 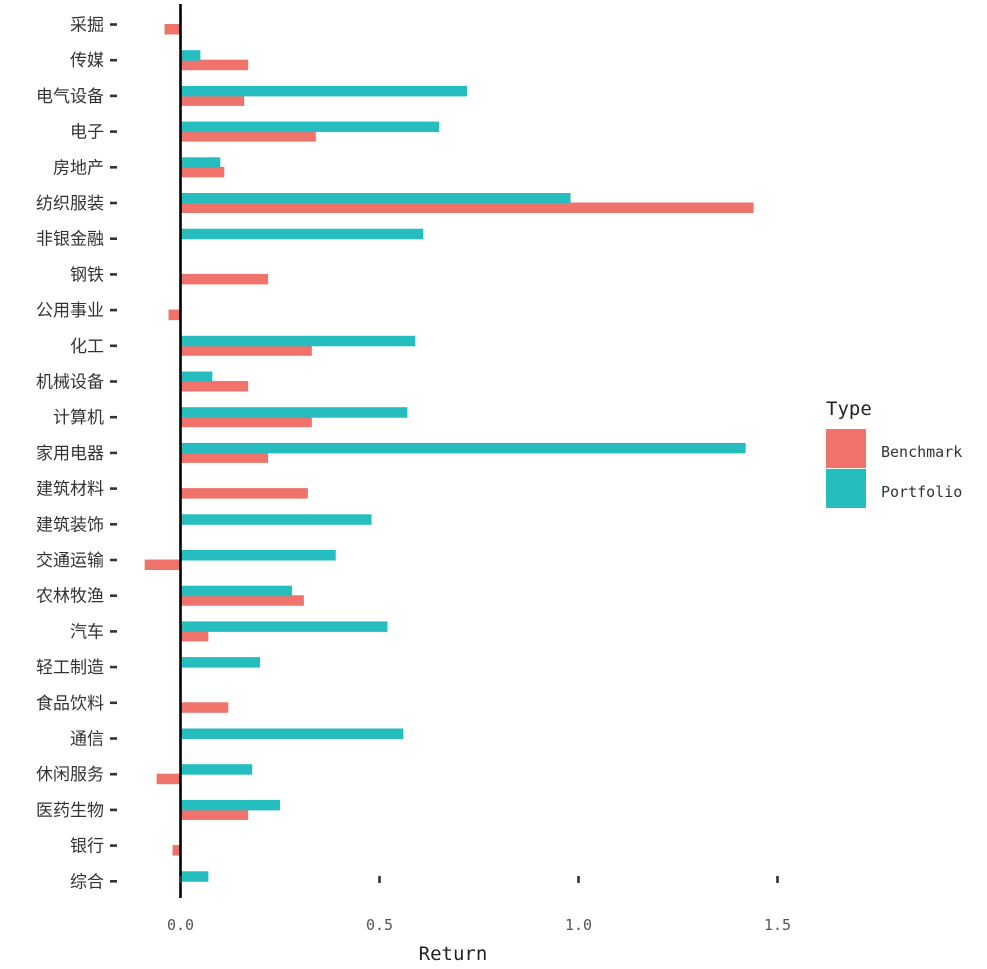 I want to click on x-tick-label: 0.0, so click(x=180, y=925).